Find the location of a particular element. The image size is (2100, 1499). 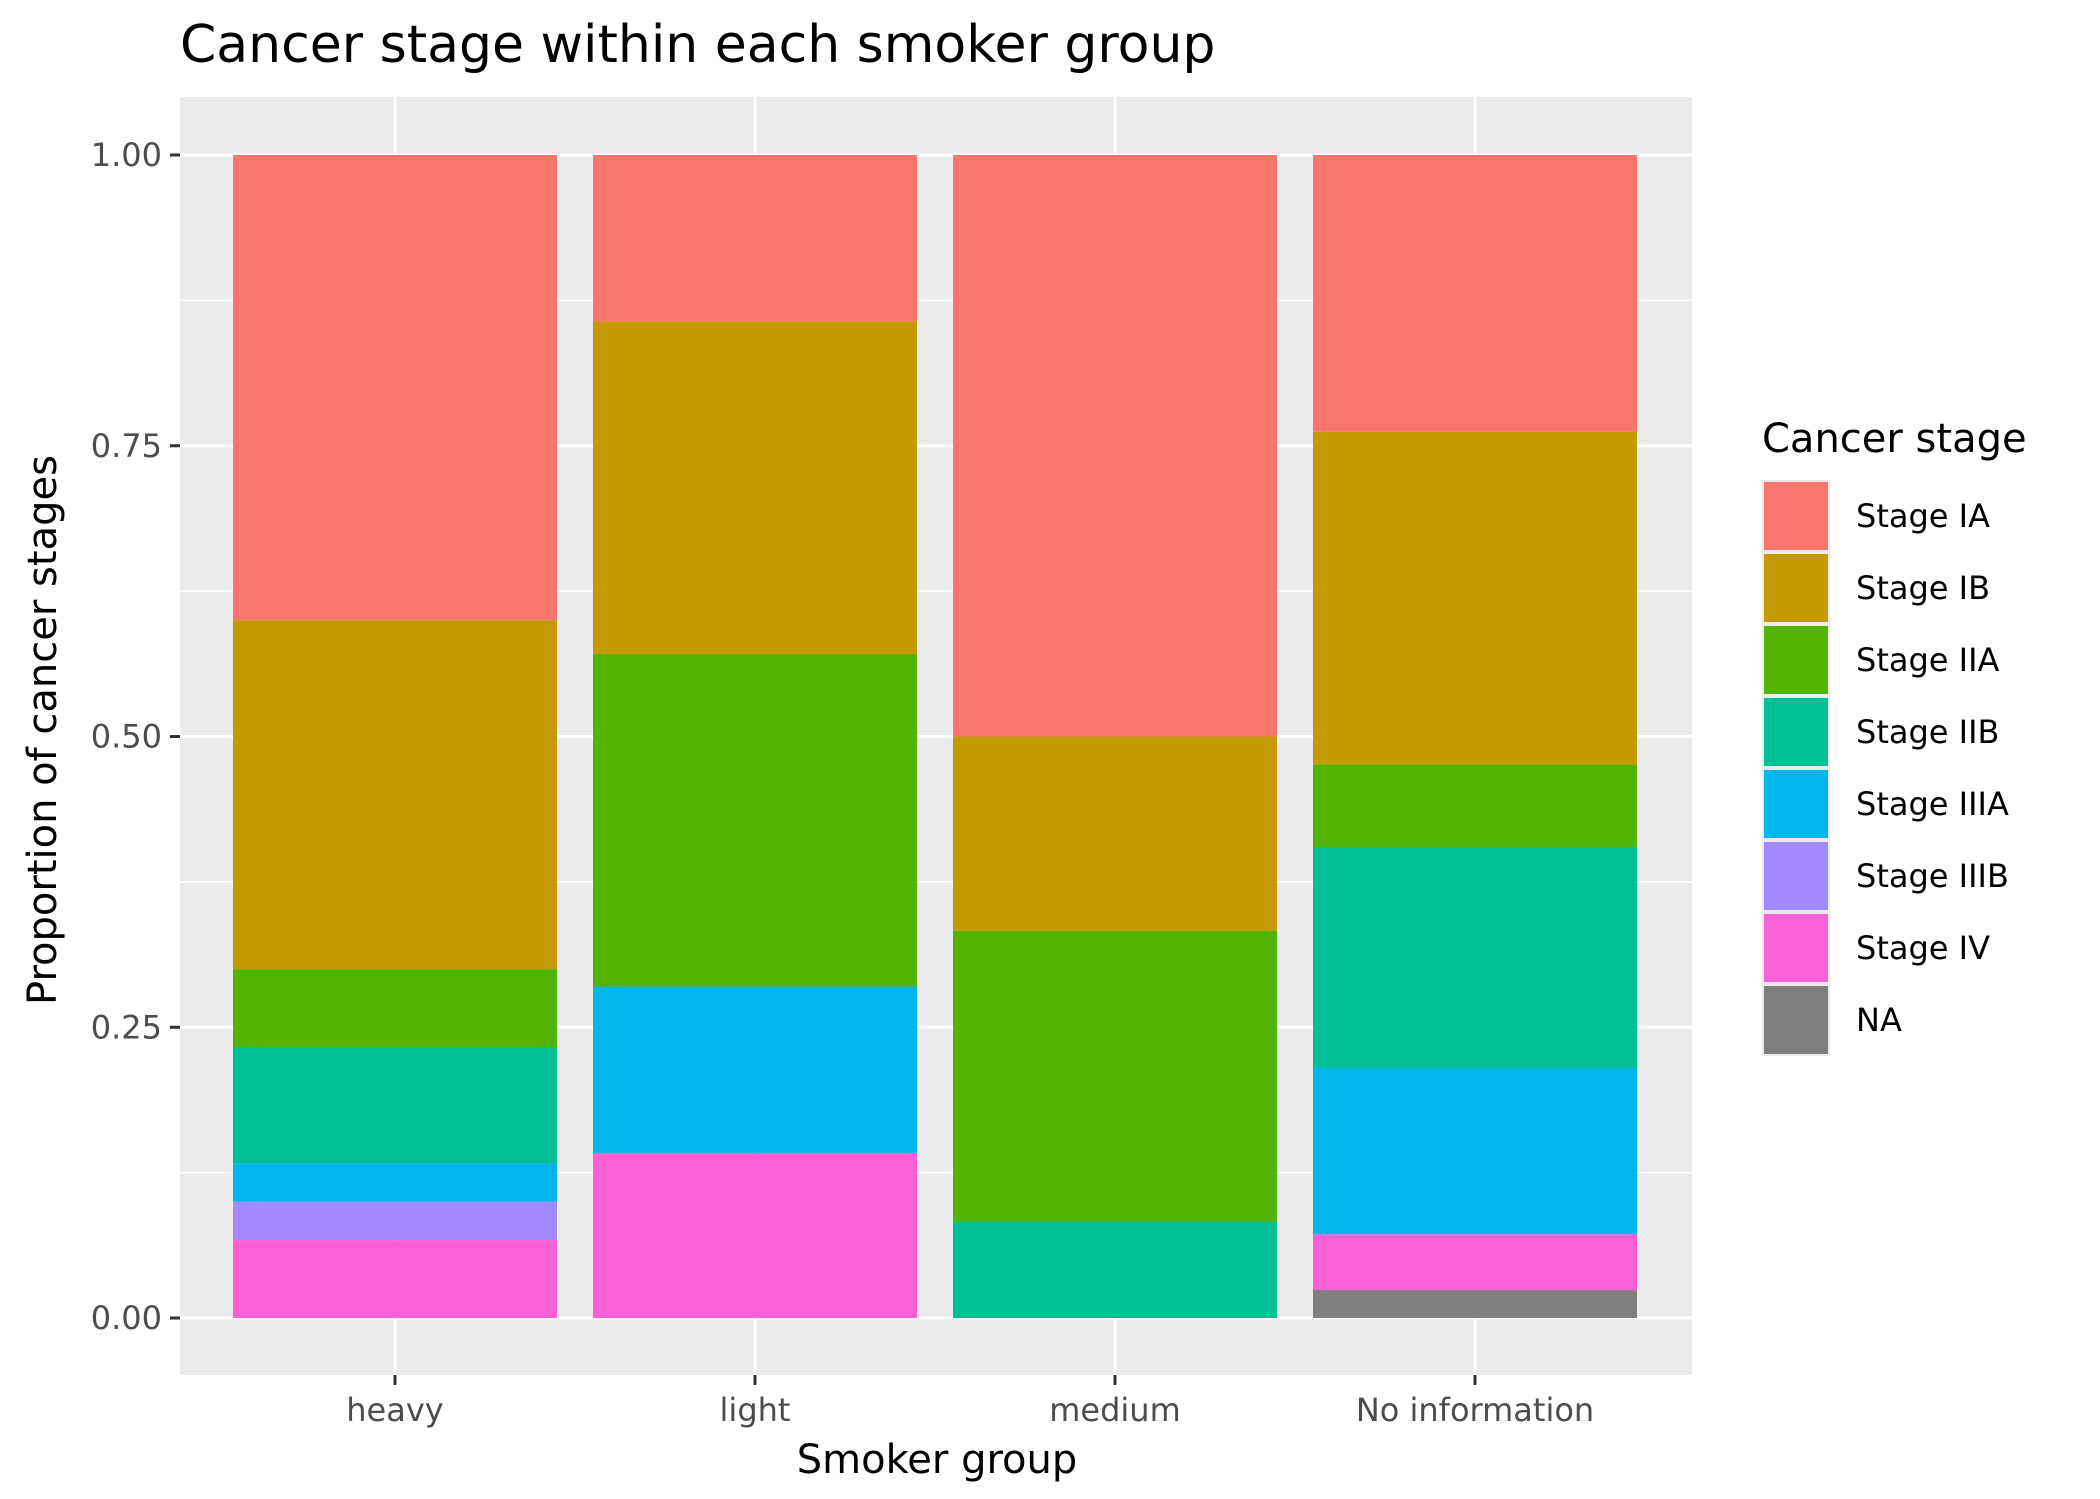

bar-segment-no-information-na is located at coordinates (1475, 1304).